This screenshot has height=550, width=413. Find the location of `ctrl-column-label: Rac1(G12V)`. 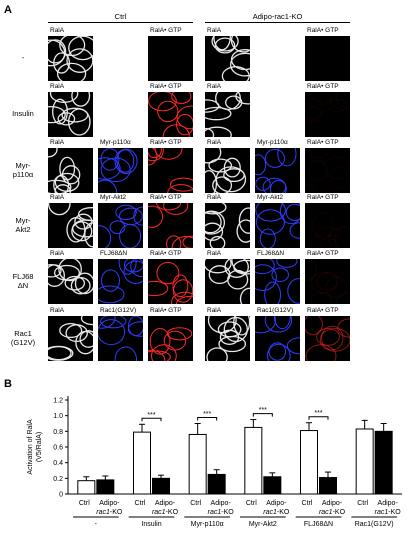

ctrl-column-label: Rac1(G12V) is located at coordinates (118, 310).